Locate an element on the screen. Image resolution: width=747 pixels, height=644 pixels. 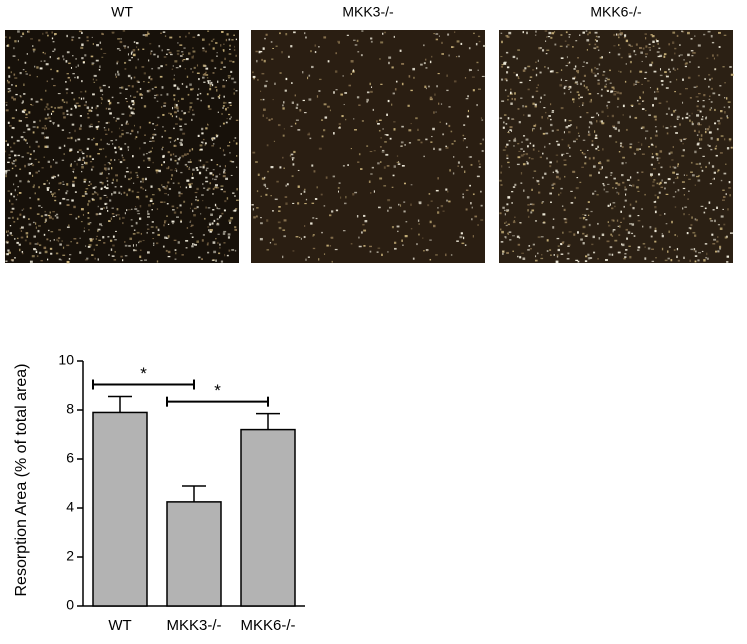
y-tick-label: 0 is located at coordinates (70, 605).